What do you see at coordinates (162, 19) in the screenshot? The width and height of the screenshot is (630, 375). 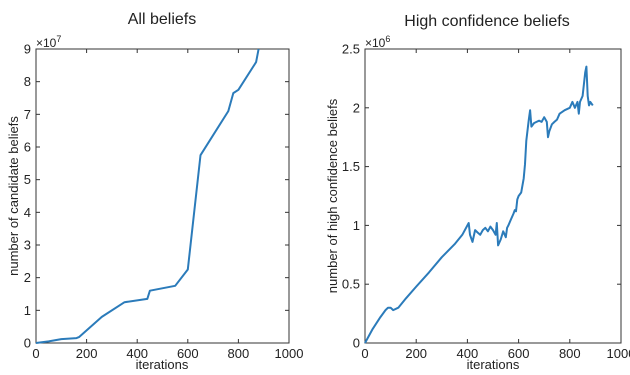 I see `chart-title: All beliefs` at bounding box center [162, 19].